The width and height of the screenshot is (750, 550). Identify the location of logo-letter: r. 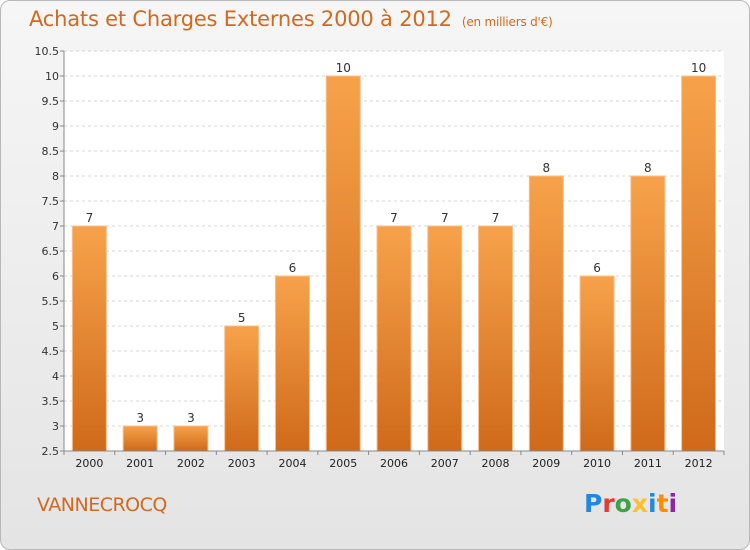
(608, 503).